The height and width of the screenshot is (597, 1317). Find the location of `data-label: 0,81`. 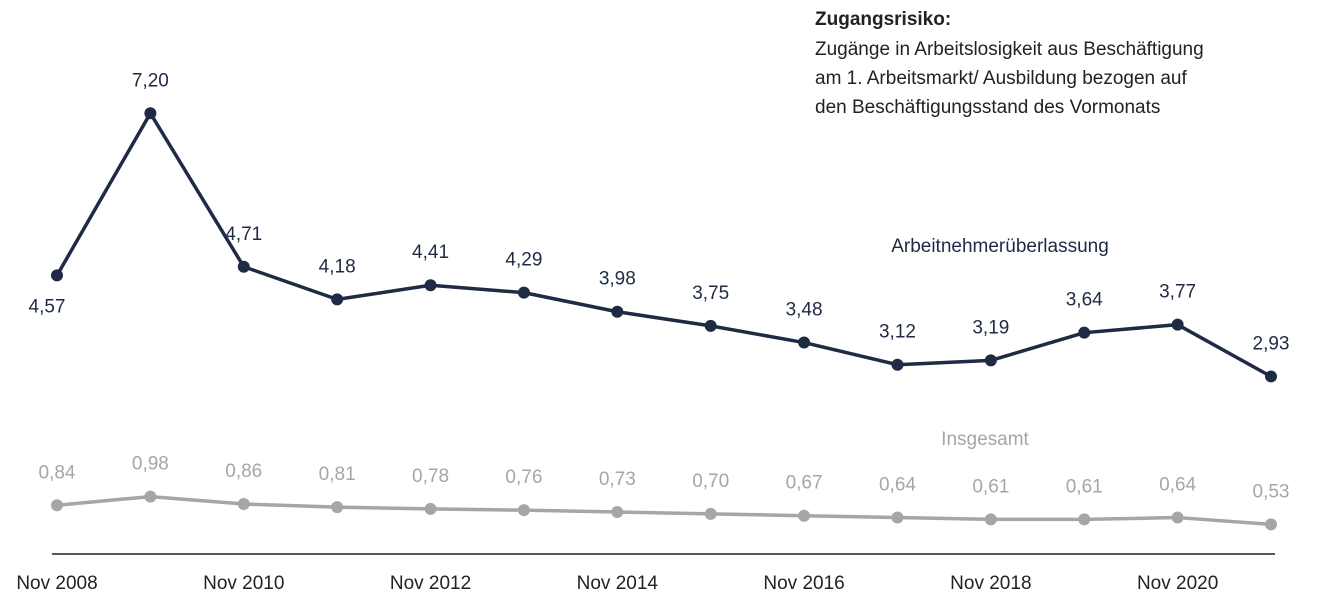

data-label: 0,81 is located at coordinates (337, 474).